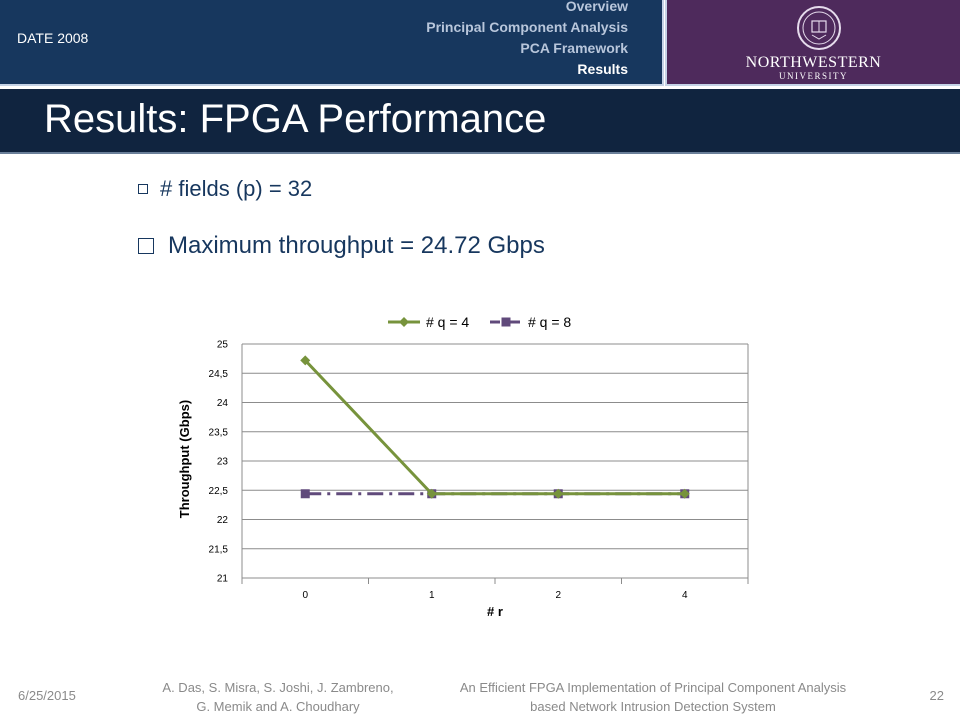 The image size is (960, 720). I want to click on nav-item-overview: Overview, so click(596, 7).